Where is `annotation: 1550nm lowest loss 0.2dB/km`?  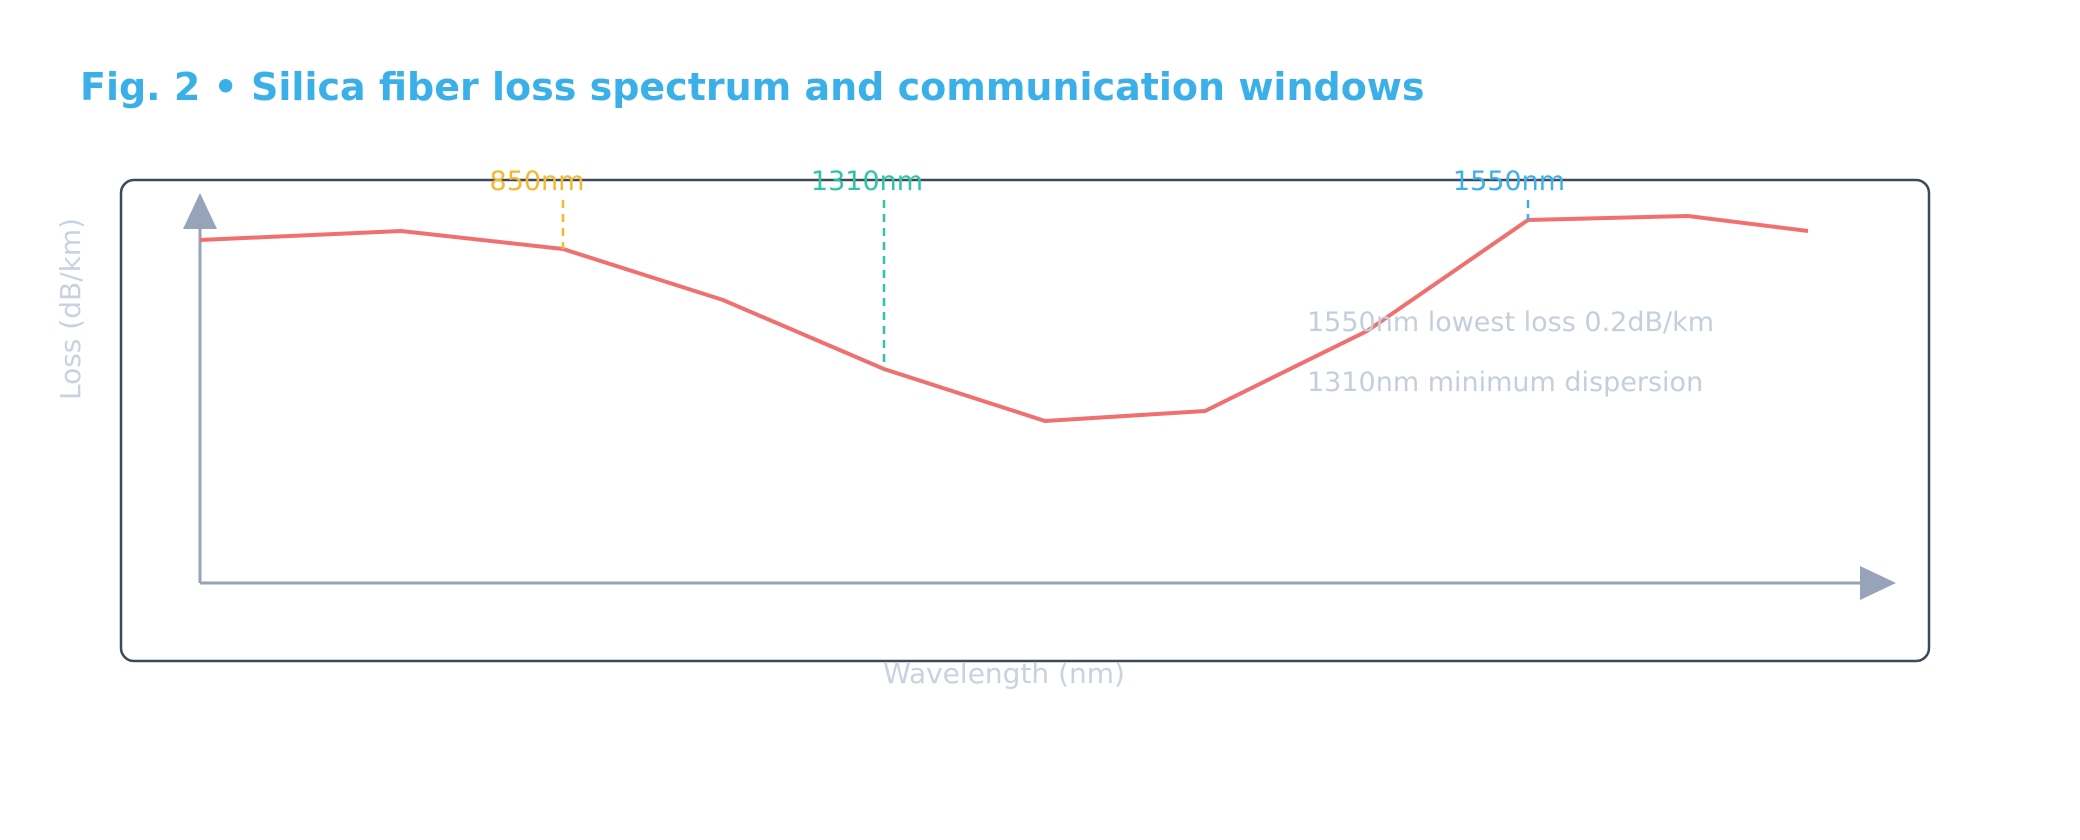
annotation: 1550nm lowest loss 0.2dB/km is located at coordinates (1510, 322).